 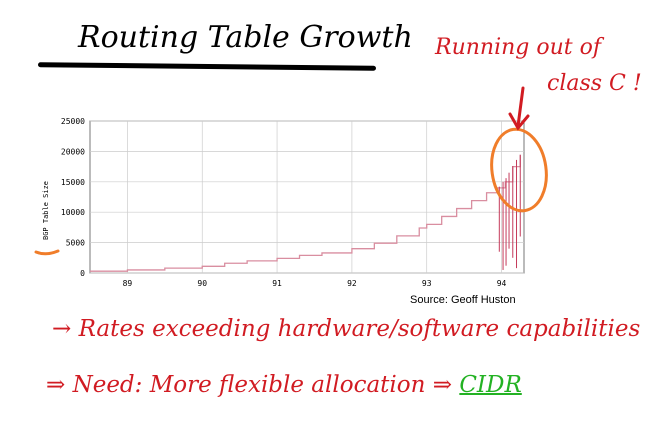 What do you see at coordinates (75, 243) in the screenshot?
I see `y-tick-label: 5000` at bounding box center [75, 243].